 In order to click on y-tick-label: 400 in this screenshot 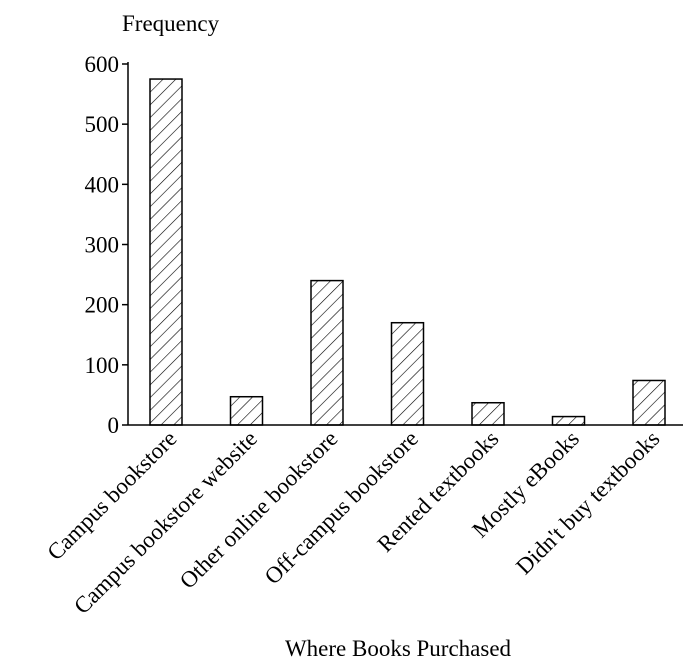, I will do `click(102, 184)`.